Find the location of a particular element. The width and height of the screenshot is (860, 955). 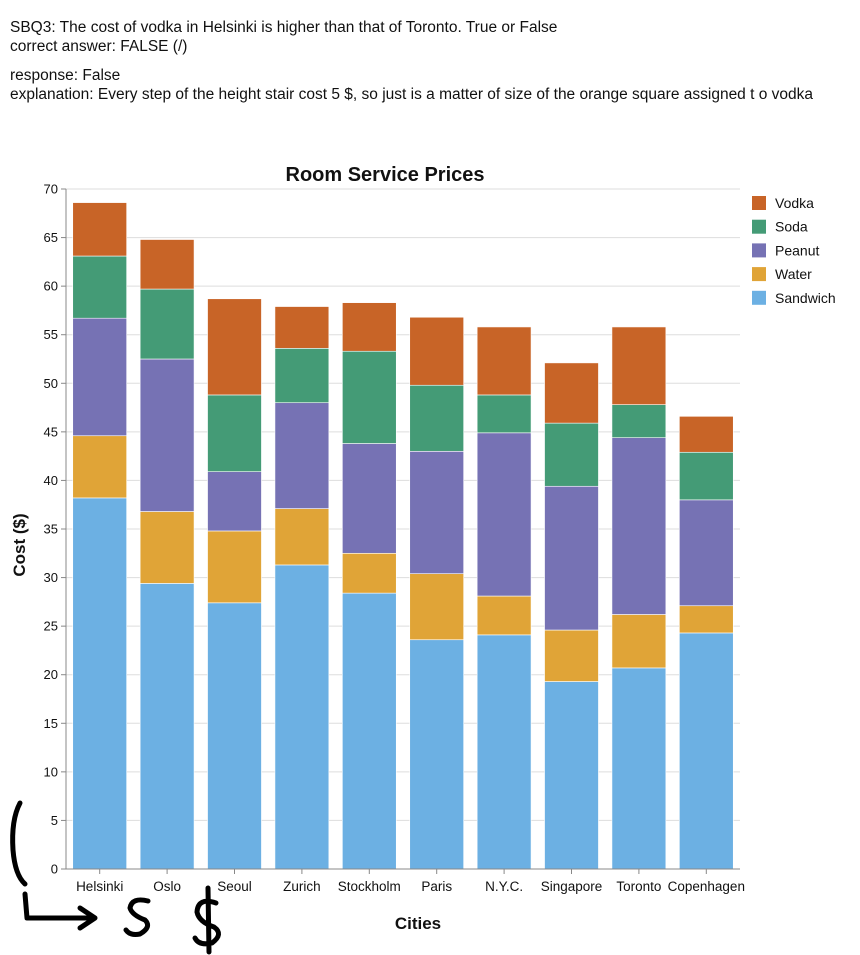

legend: Vodka Soda Peanut Water Sandwich is located at coordinates (794, 250).